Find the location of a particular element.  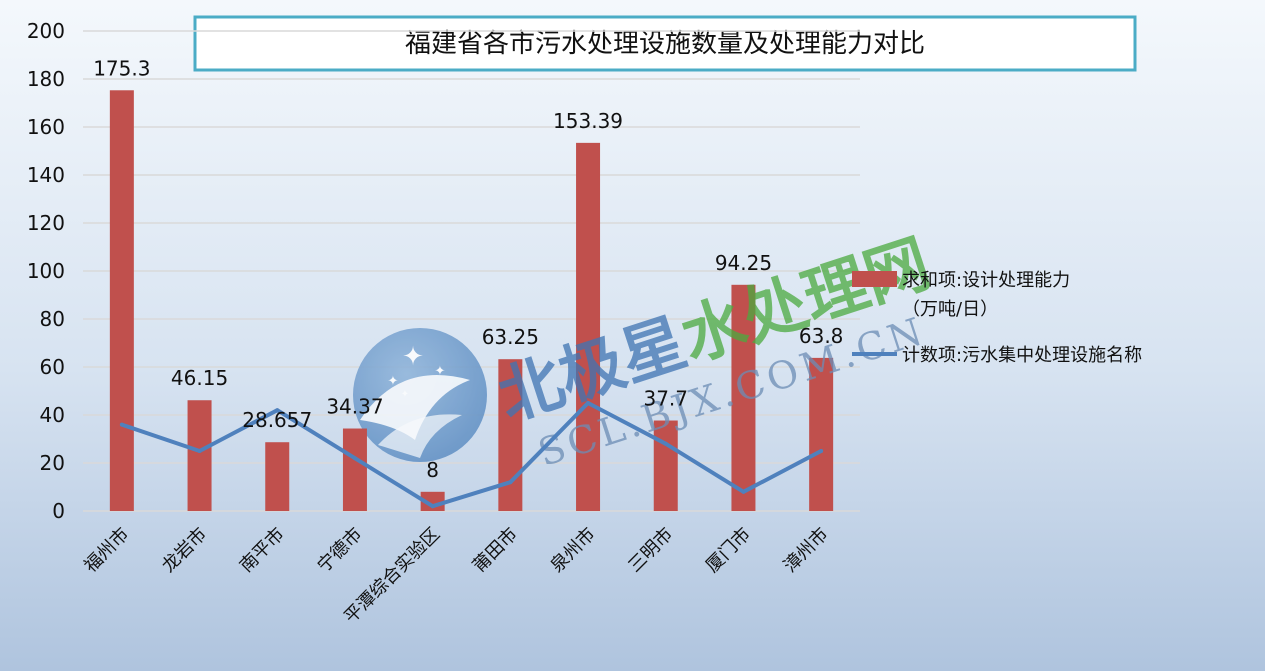

y-tick-label: 60 is located at coordinates (52, 367).